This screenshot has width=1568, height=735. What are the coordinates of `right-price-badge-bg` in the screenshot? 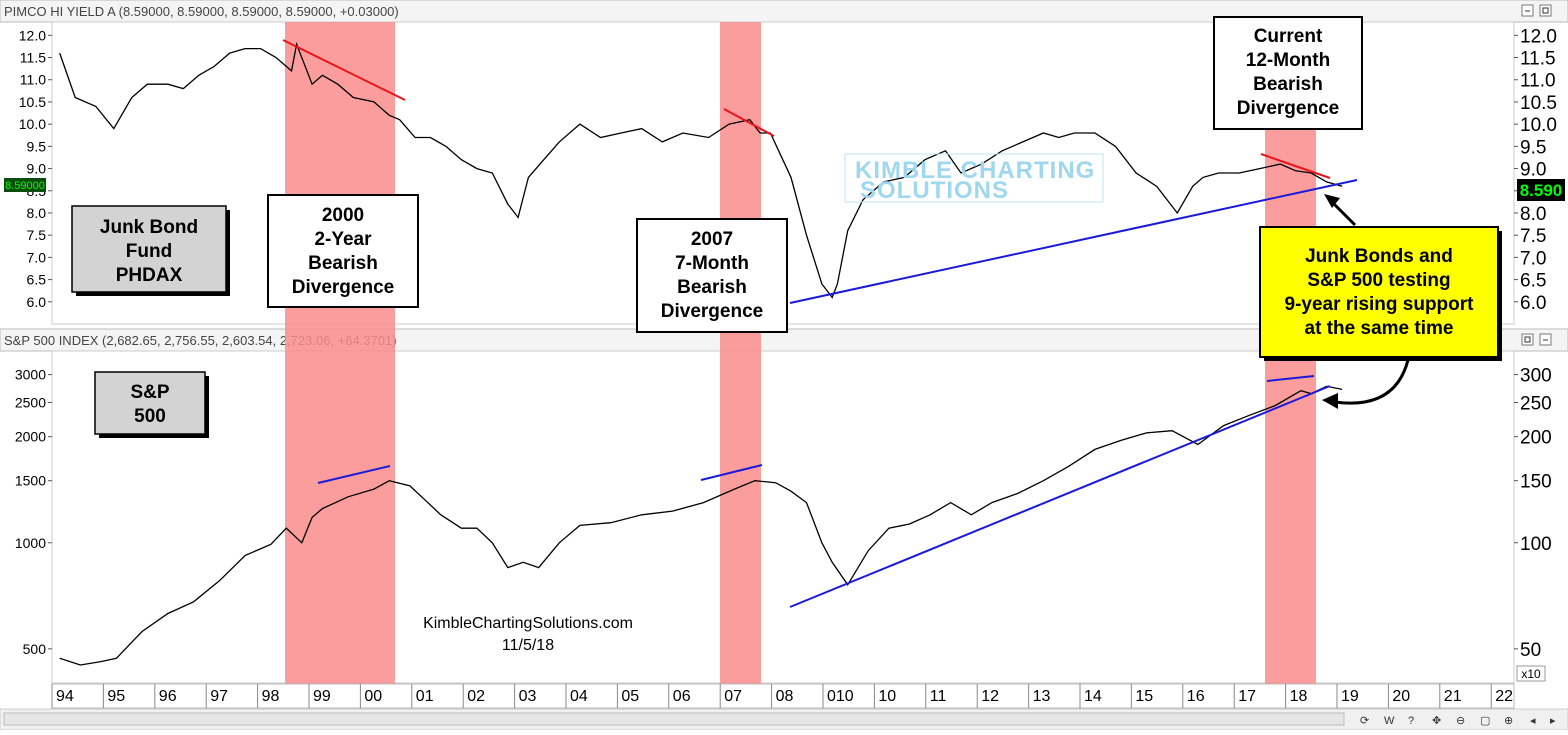 It's located at (1541, 190).